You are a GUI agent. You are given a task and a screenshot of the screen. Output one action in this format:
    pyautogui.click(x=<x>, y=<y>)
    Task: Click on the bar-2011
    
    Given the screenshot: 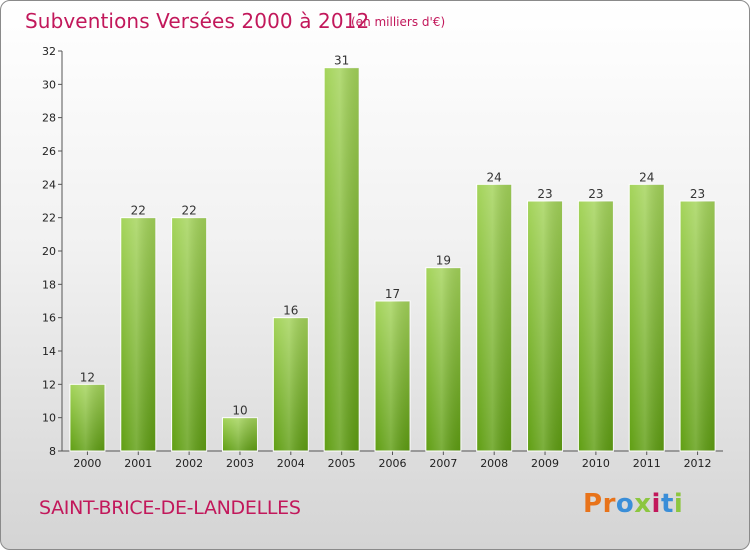 What is the action you would take?
    pyautogui.click(x=646, y=317)
    